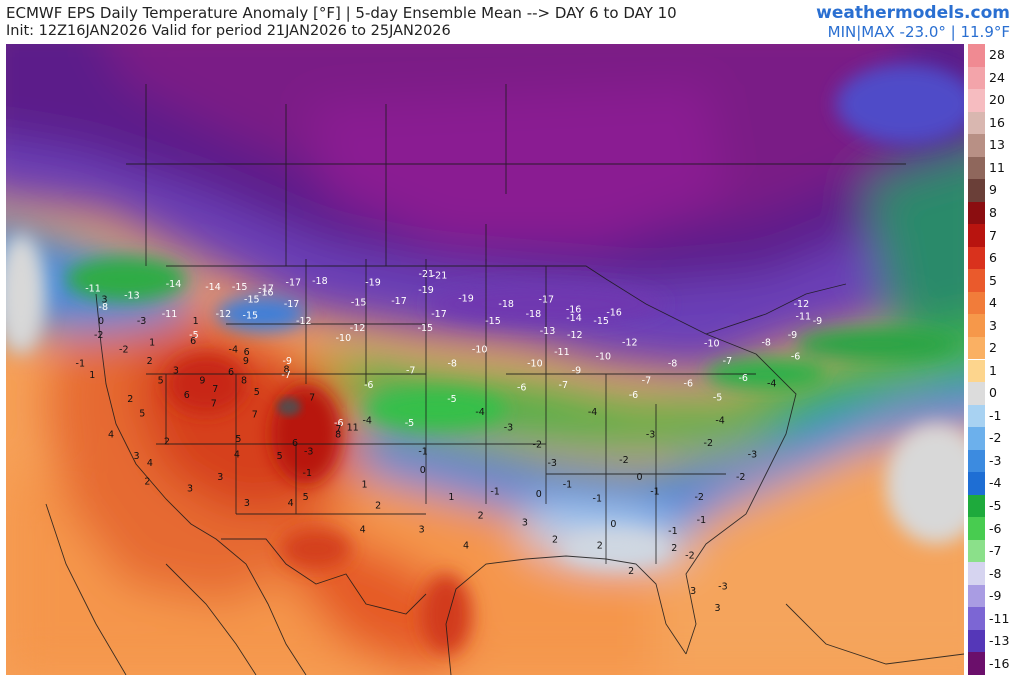  Describe the element at coordinates (993, 393) in the screenshot. I see `legend-label: 0` at that location.